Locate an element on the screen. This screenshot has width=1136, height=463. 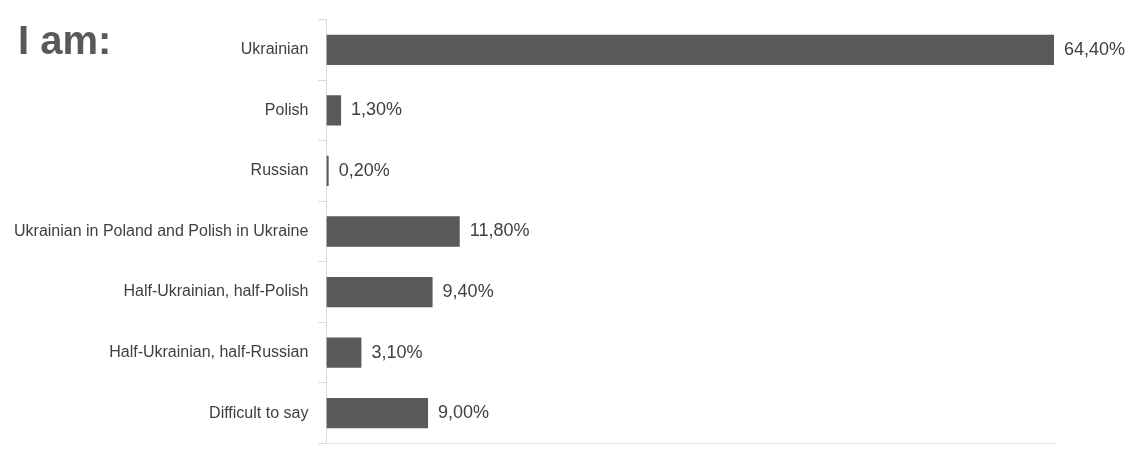
data-label: 0,20% is located at coordinates (364, 169).